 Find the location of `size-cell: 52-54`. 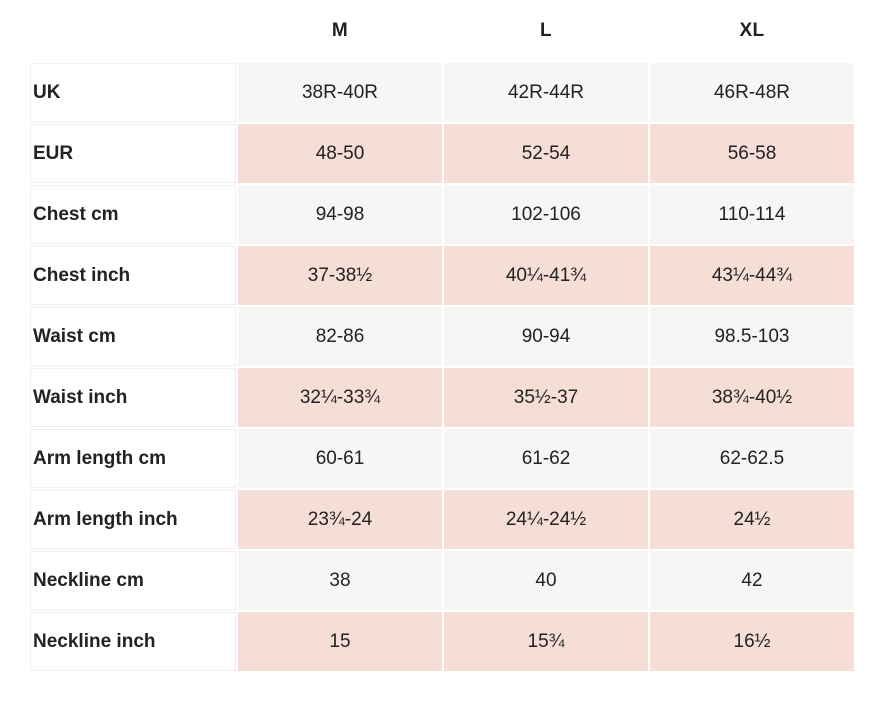

size-cell: 52-54 is located at coordinates (546, 153).